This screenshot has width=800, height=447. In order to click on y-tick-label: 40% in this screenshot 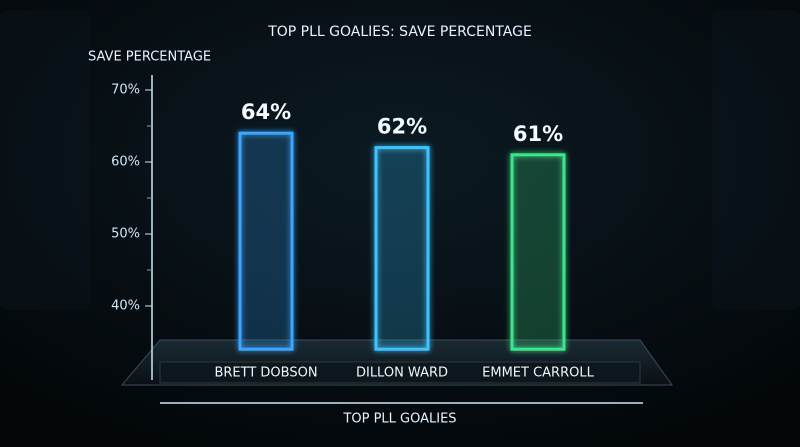, I will do `click(125, 306)`.